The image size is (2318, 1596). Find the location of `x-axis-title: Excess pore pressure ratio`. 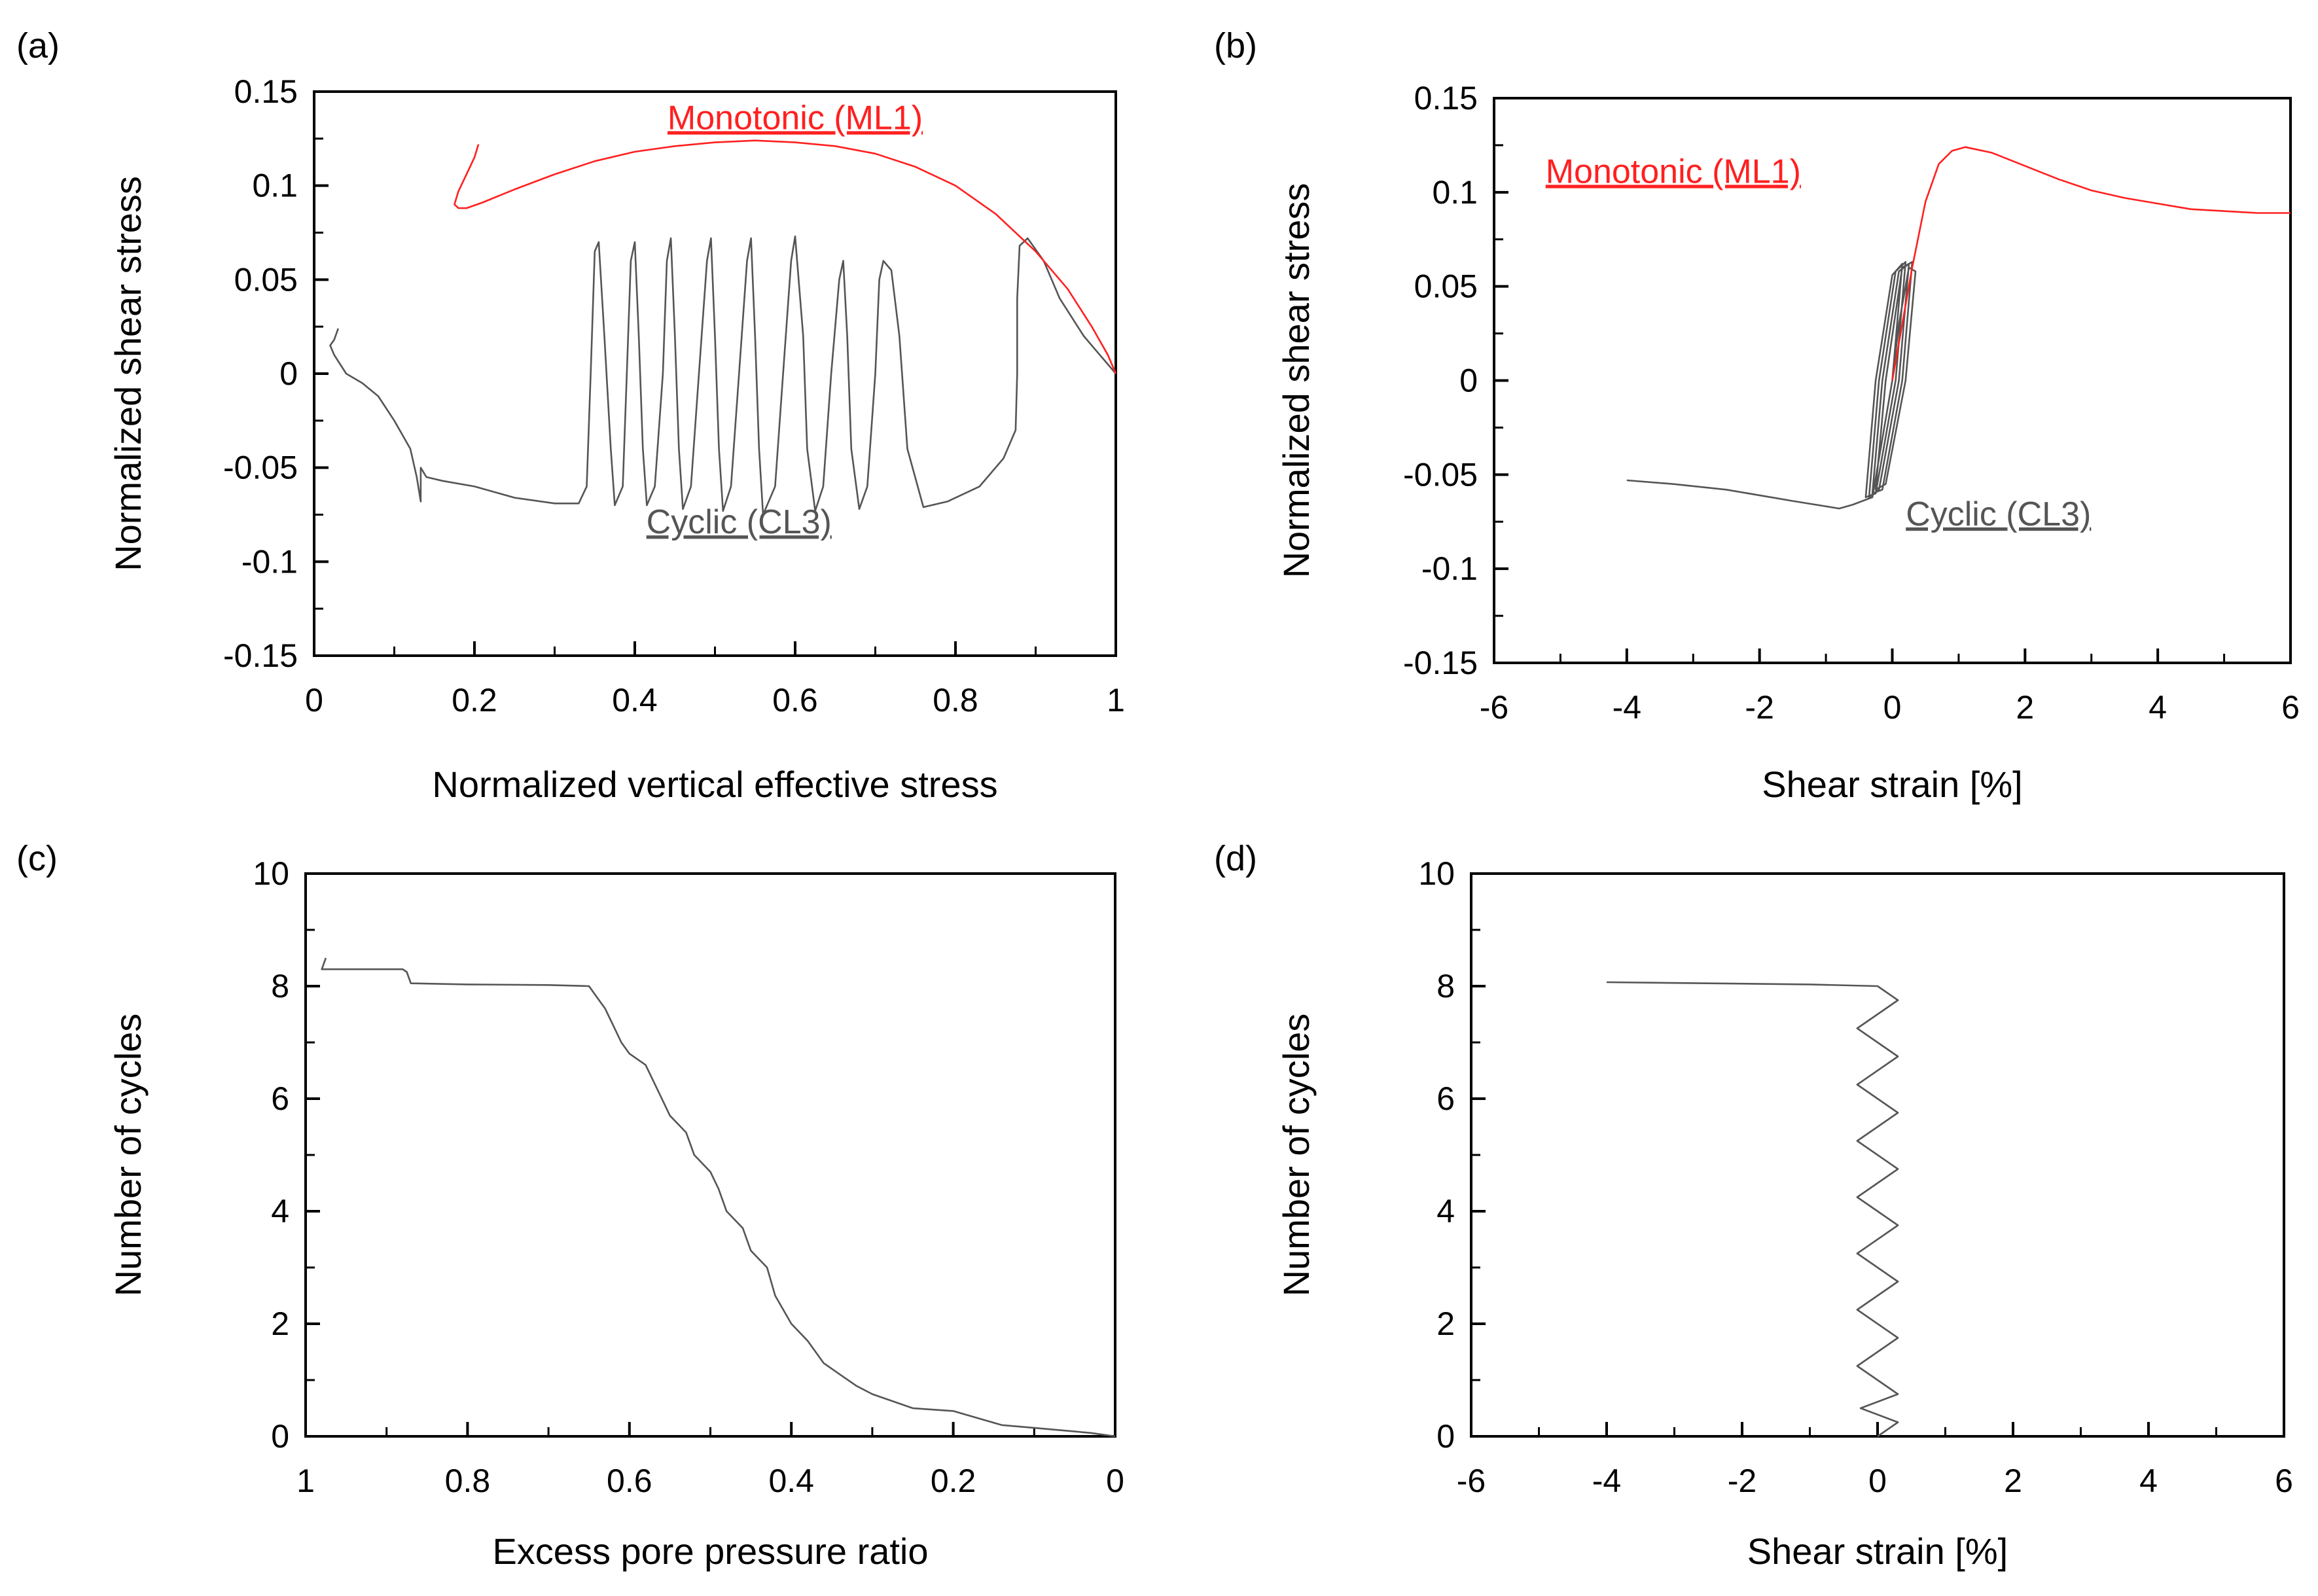

x-axis-title: Excess pore pressure ratio is located at coordinates (710, 1551).